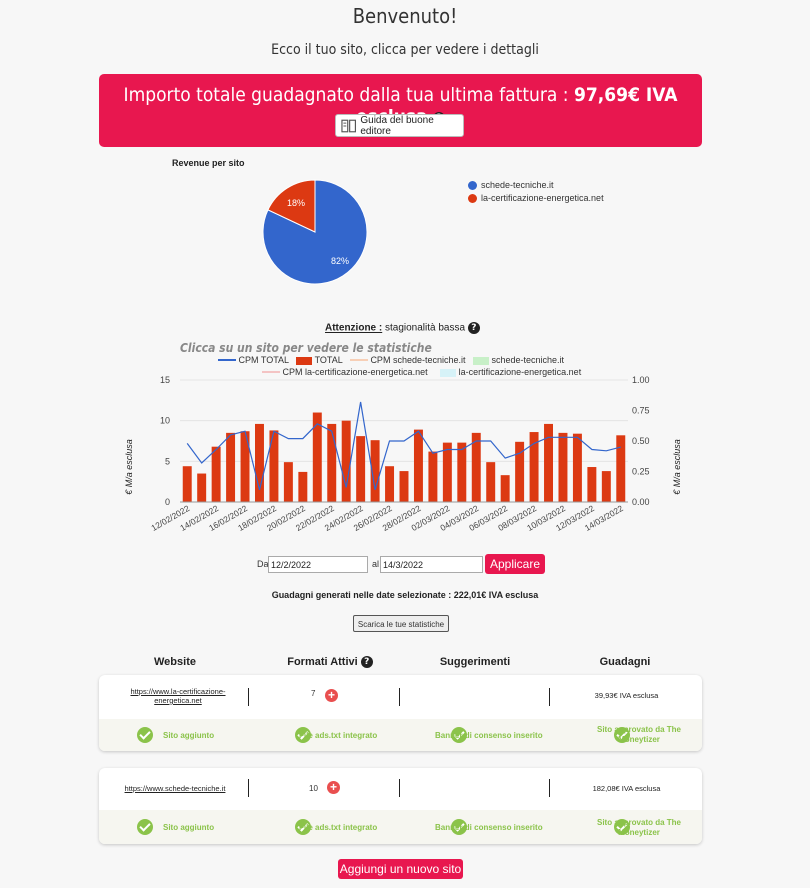  I want to click on bar-legend-item: schede-tecniche.it, so click(518, 360).